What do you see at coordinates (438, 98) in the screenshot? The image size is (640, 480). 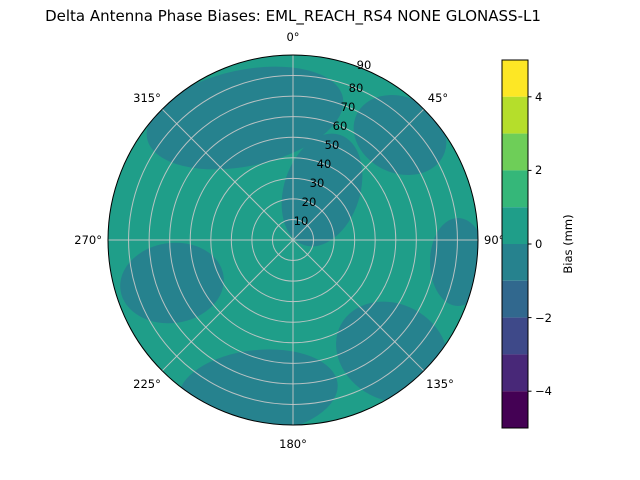 I see `theta-tick-label-45: 45°` at bounding box center [438, 98].